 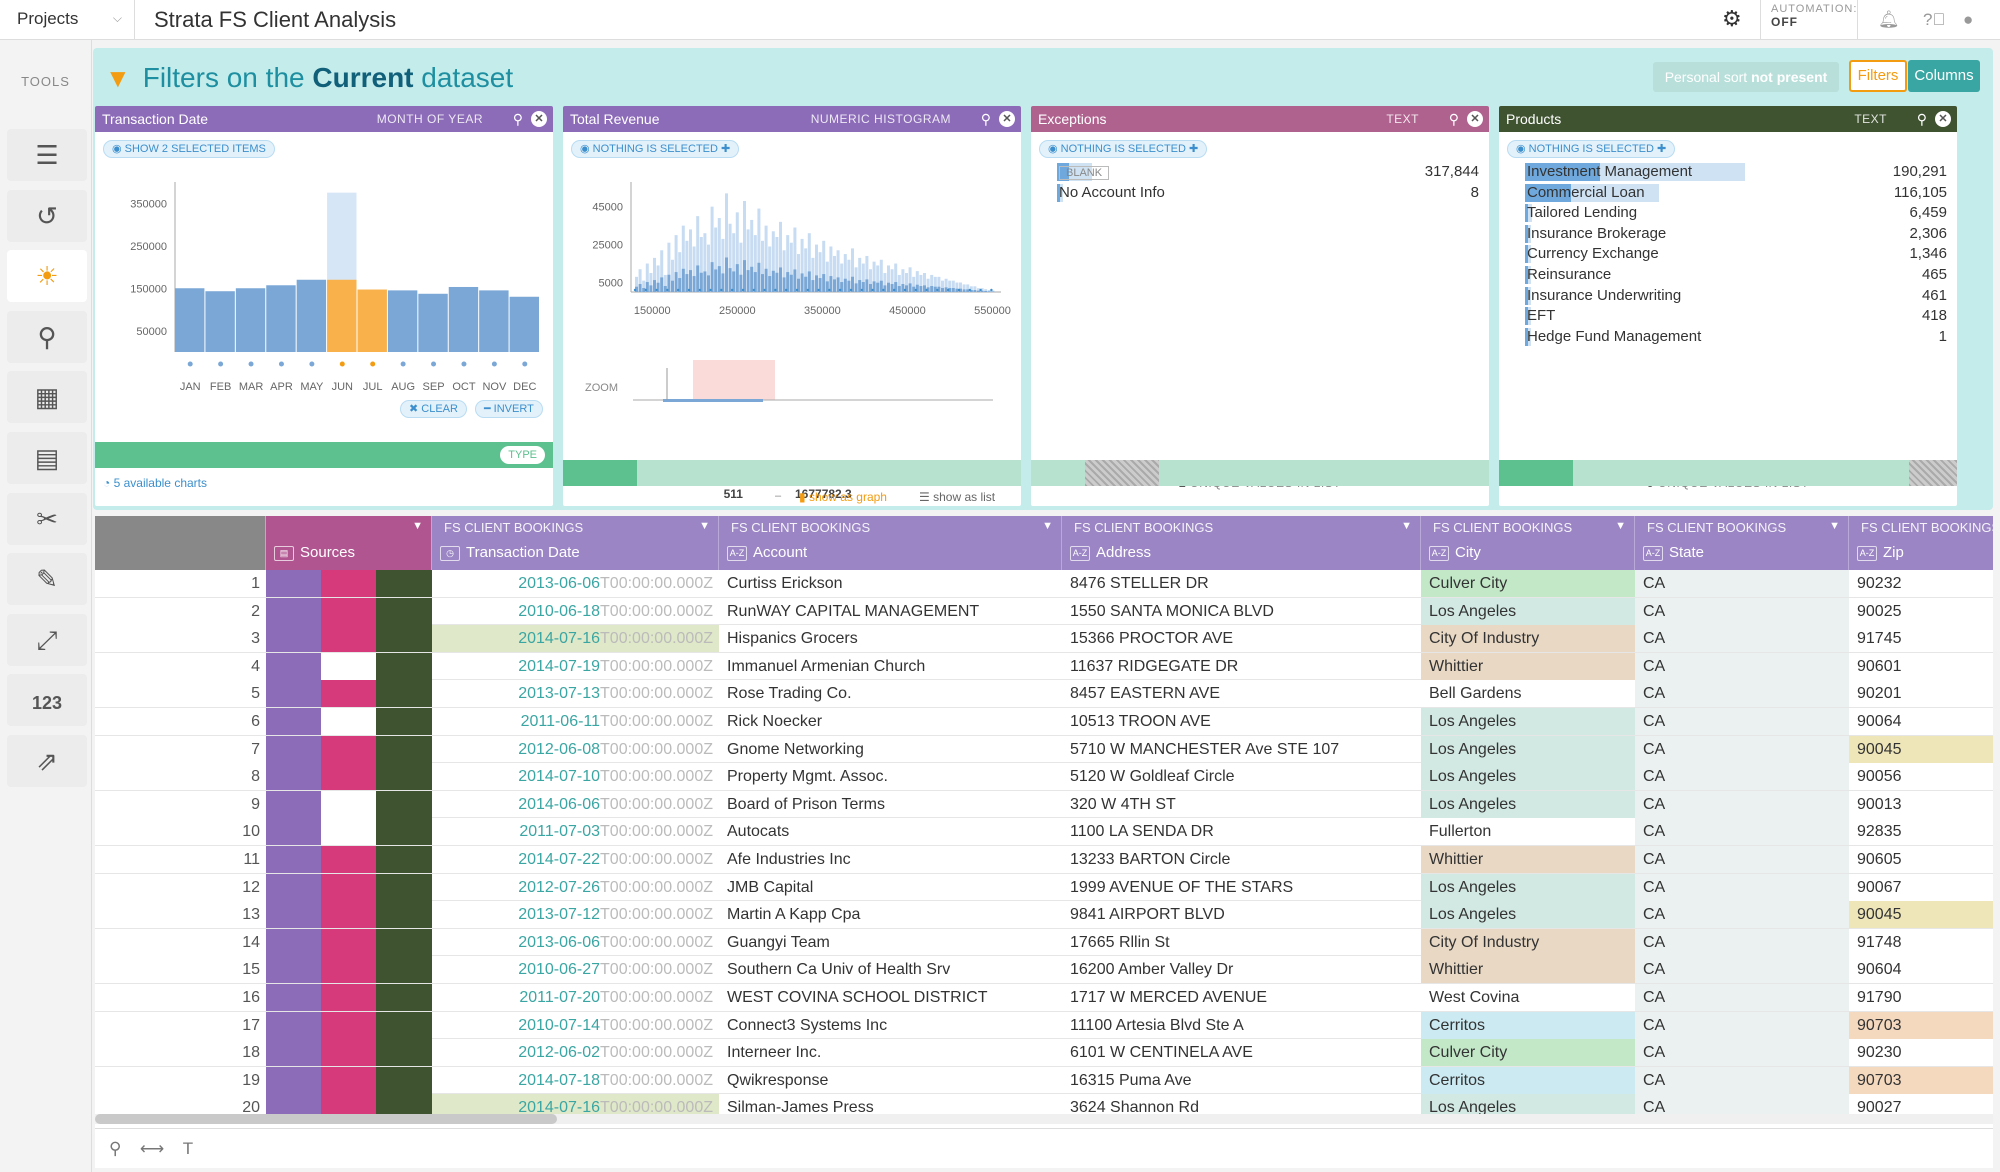 I want to click on list-item: No Account Info 8, so click(x=1268, y=193).